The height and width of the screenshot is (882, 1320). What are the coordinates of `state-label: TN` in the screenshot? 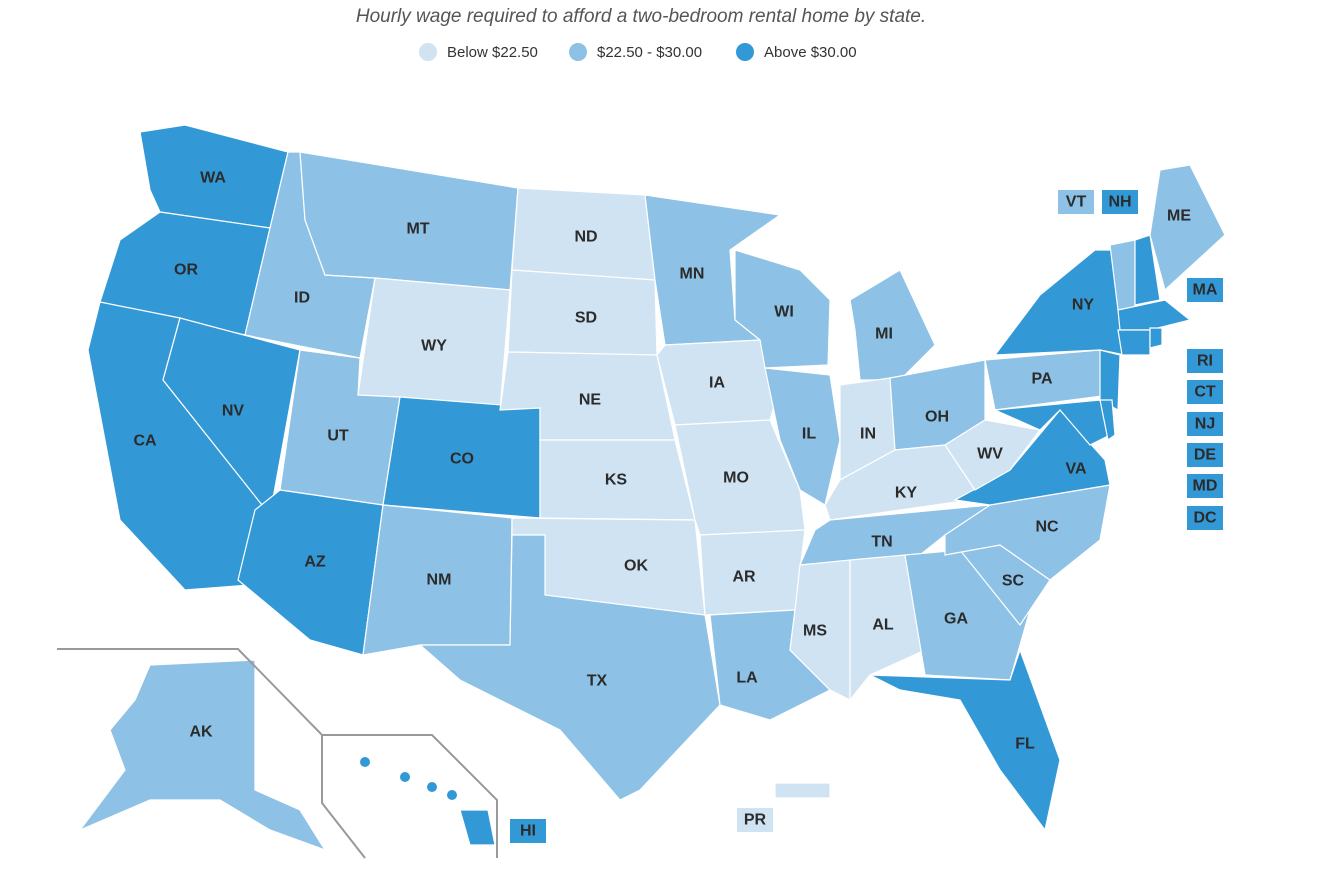 It's located at (881, 542).